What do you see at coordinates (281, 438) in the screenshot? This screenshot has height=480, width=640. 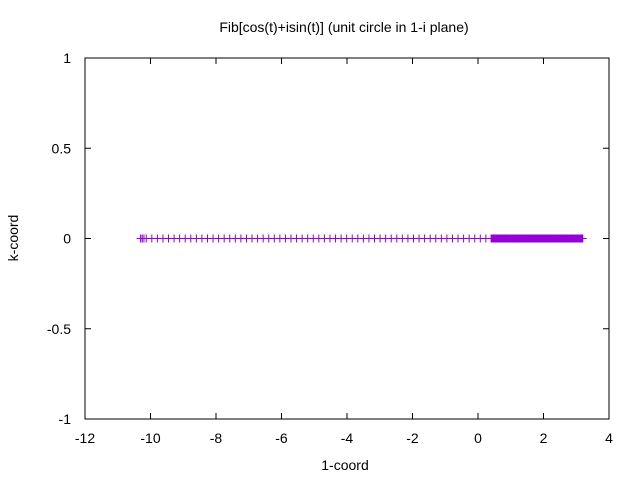 I see `x-tick-label: -6` at bounding box center [281, 438].